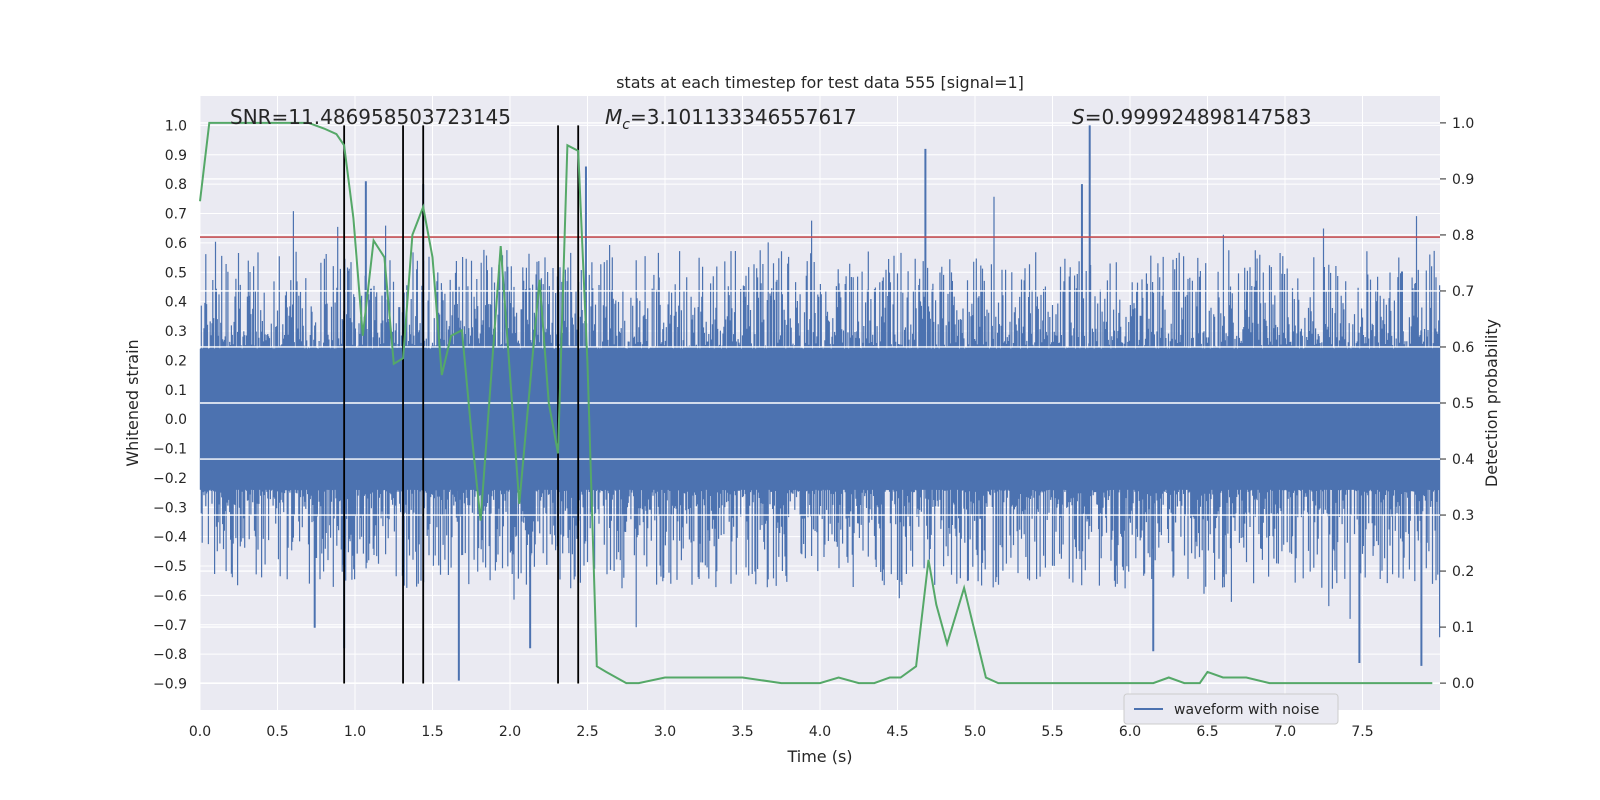 The width and height of the screenshot is (1600, 800). Describe the element at coordinates (176, 361) in the screenshot. I see `y-tick-label: 0.2` at that location.